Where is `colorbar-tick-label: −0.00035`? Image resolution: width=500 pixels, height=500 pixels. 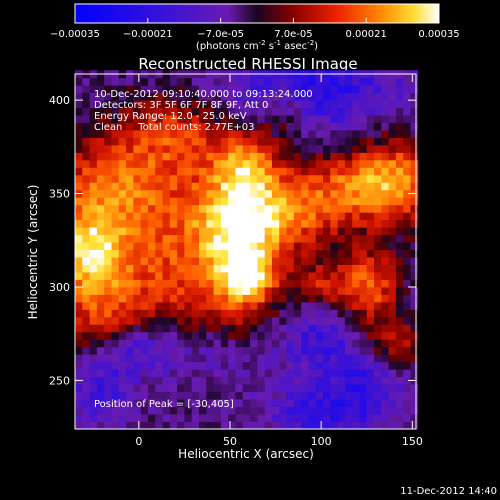 colorbar-tick-label: −0.00035 is located at coordinates (75, 34).